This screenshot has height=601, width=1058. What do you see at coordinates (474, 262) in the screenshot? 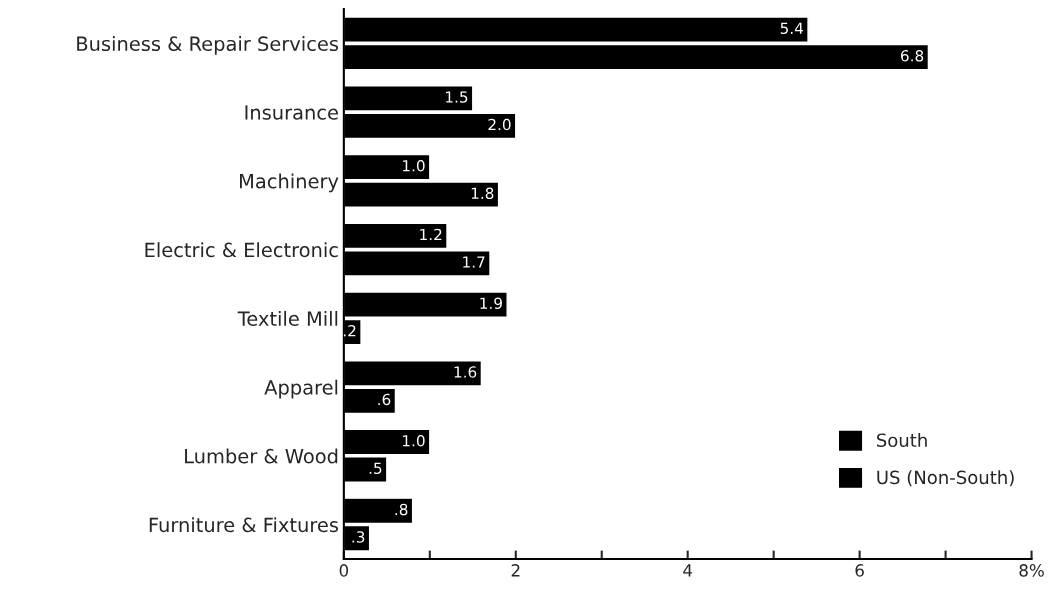
I see `data-label: 1.7` at bounding box center [474, 262].